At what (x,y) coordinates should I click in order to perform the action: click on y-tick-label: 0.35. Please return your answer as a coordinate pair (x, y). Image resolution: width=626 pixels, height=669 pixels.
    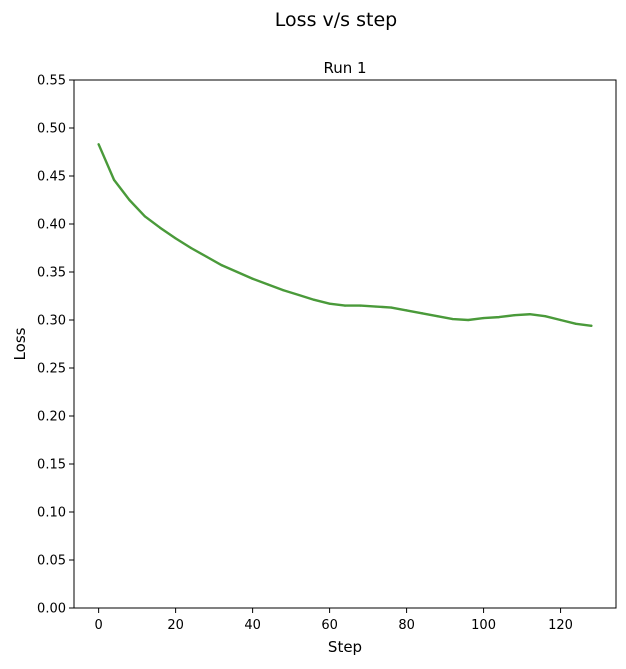
    Looking at the image, I should click on (51, 273).